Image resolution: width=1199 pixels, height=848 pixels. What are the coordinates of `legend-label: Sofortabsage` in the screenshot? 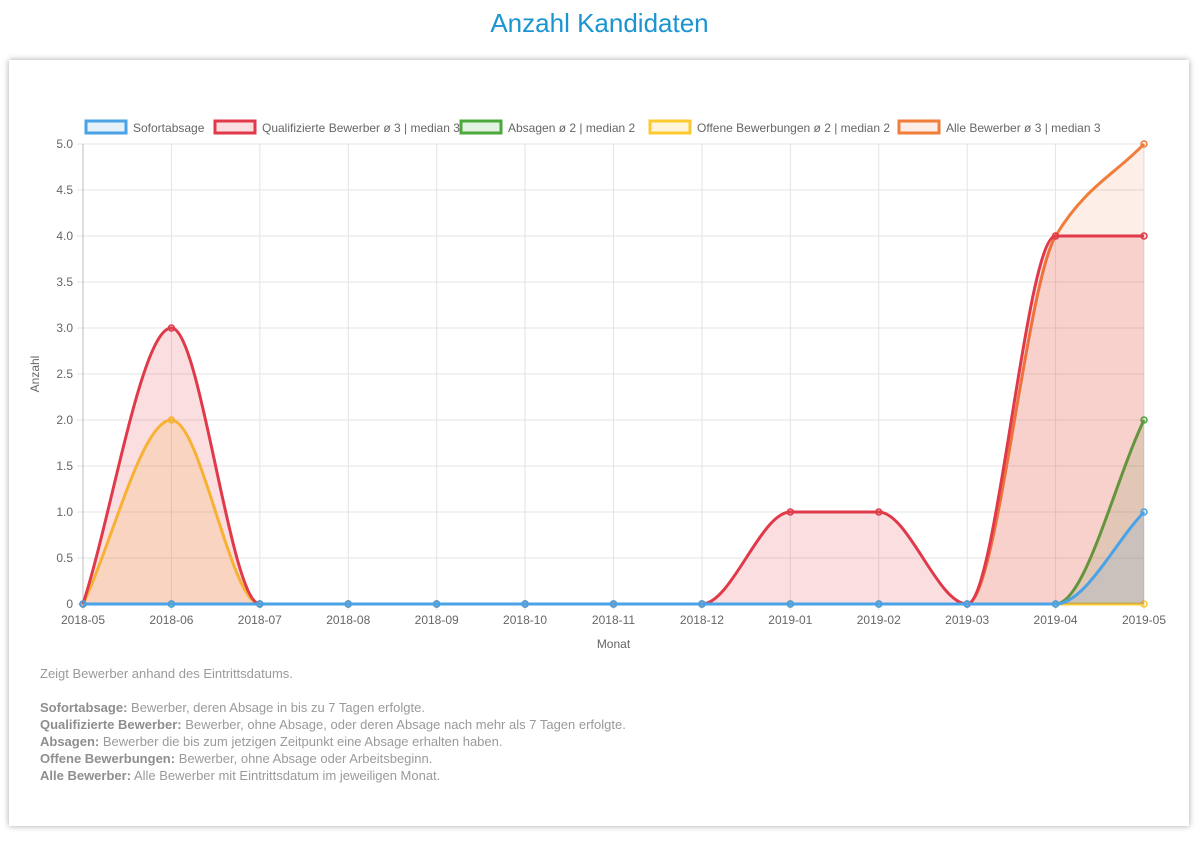 It's located at (169, 128).